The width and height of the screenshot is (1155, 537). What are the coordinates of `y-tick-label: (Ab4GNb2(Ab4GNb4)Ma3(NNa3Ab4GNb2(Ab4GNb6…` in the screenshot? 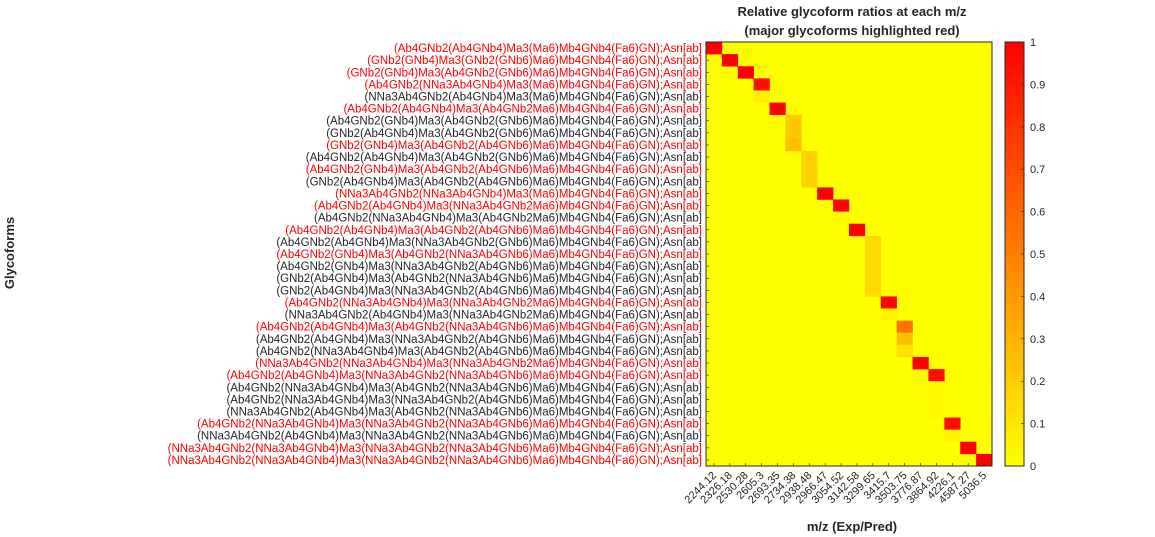 It's located at (479, 340).